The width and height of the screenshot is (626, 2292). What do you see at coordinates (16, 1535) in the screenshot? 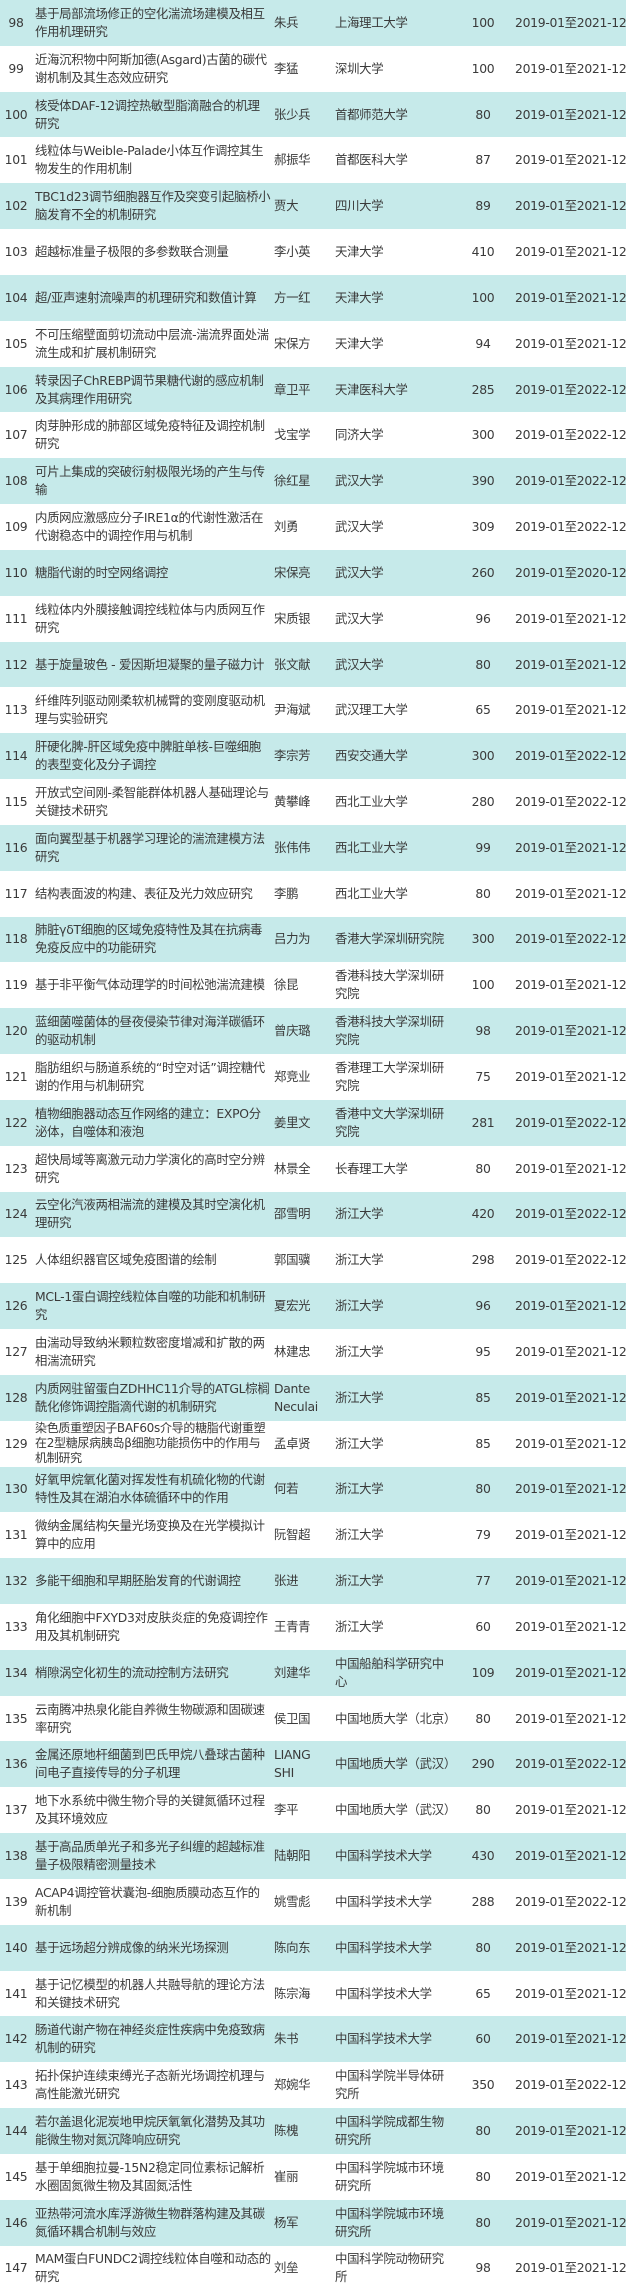
I see `cell-num: 131` at bounding box center [16, 1535].